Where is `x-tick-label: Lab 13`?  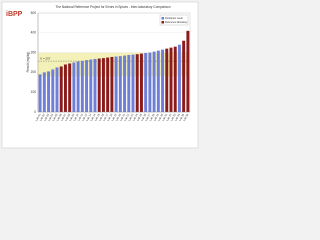 x-tick-label: Lab 13 is located at coordinates (89, 116).